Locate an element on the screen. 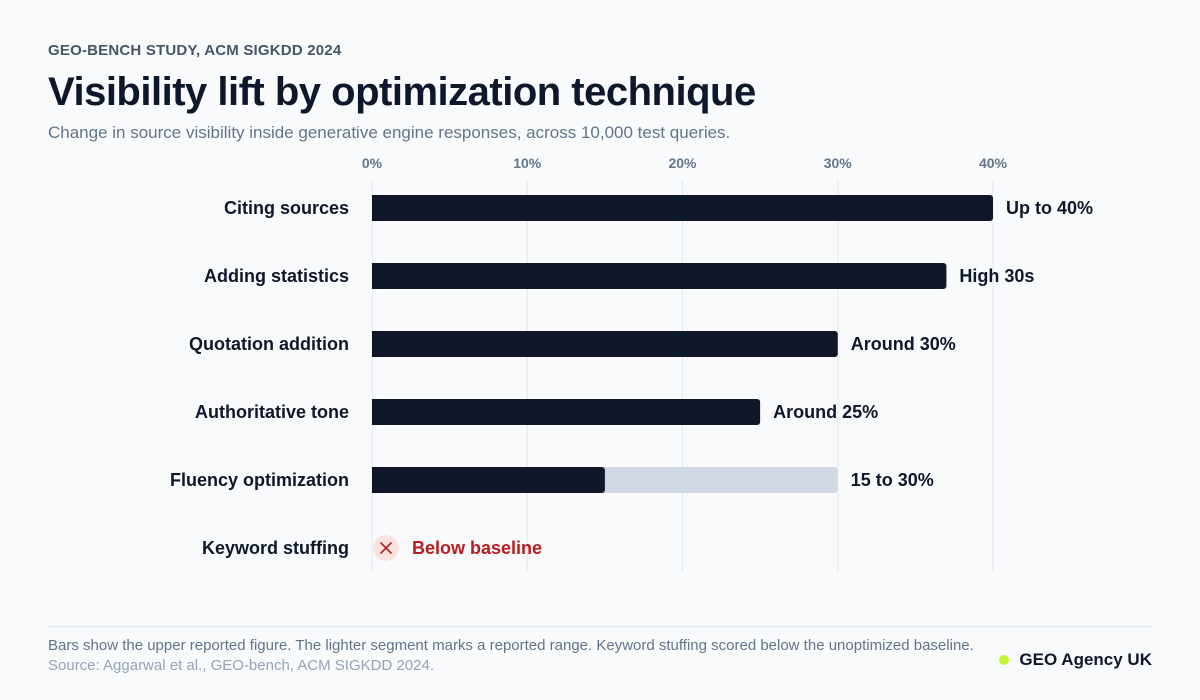 This screenshot has width=1200, height=700. eyebrow: GEO-BENCH STUDY, ACM SIGKDD 2024 is located at coordinates (195, 50).